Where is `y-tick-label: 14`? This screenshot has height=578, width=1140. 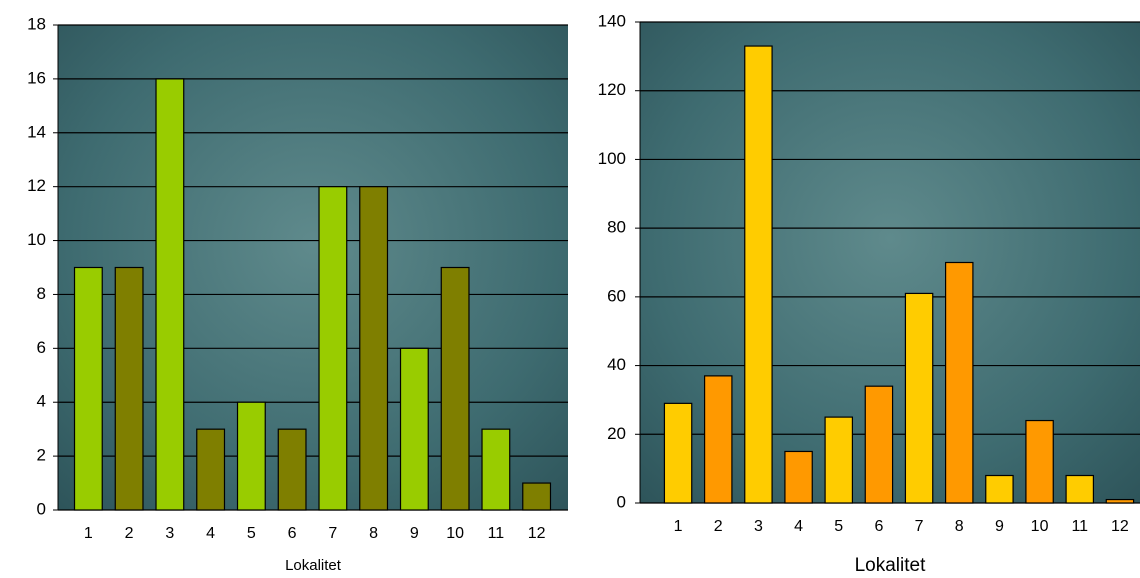
y-tick-label: 14 is located at coordinates (36, 131).